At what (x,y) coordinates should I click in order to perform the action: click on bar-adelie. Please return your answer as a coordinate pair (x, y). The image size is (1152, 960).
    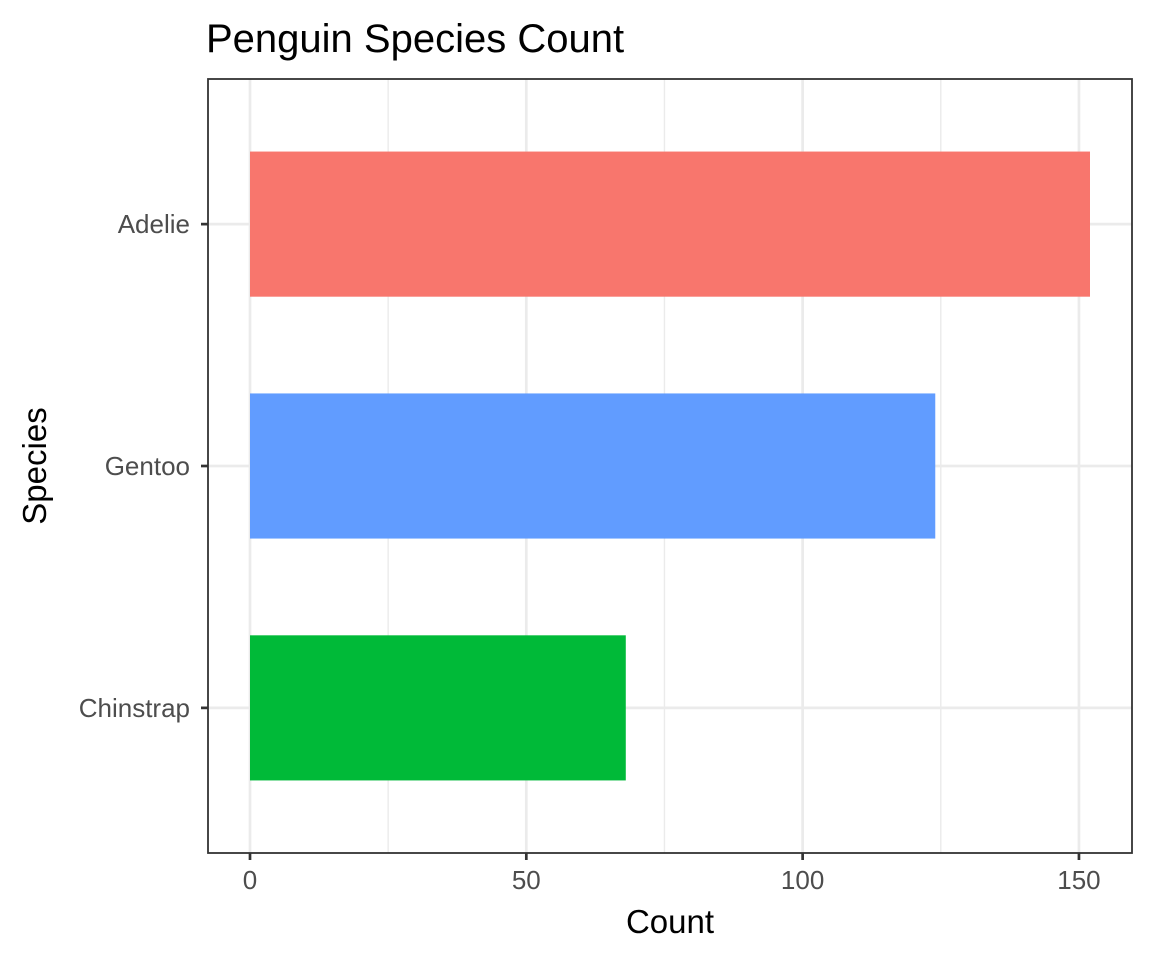
    Looking at the image, I should click on (670, 224).